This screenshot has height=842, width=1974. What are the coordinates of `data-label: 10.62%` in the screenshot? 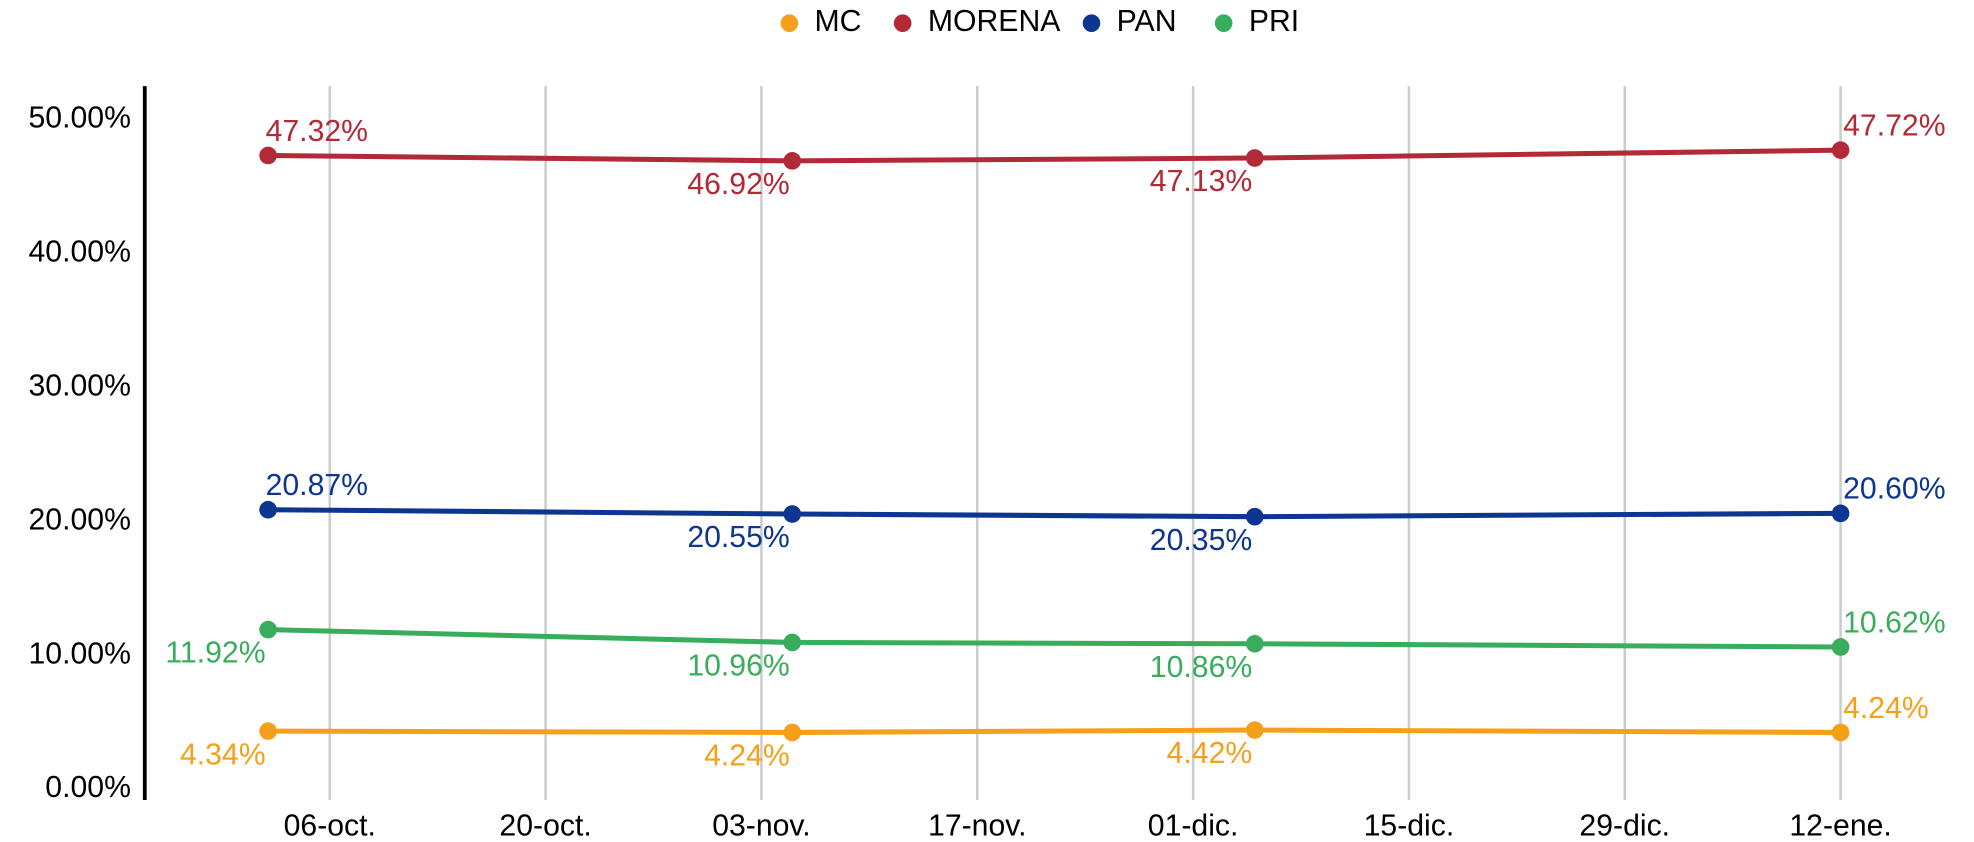 It's located at (1894, 622).